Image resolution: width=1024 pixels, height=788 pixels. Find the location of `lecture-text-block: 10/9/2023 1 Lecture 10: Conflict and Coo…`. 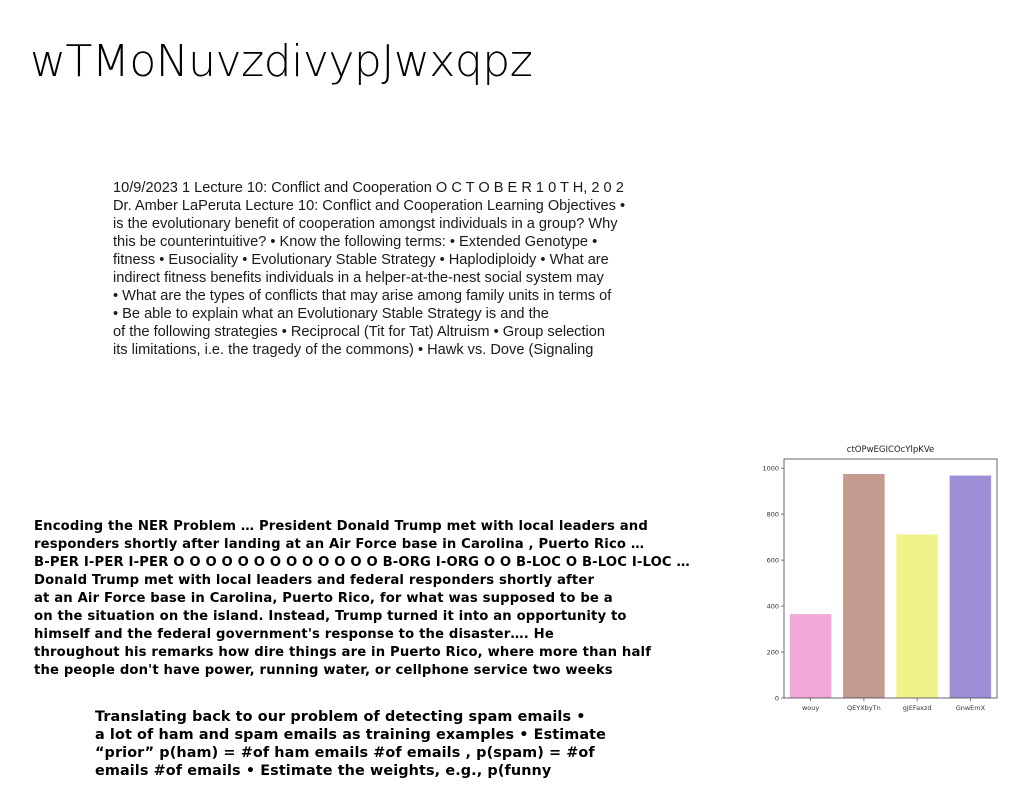

lecture-text-block: 10/9/2023 1 Lecture 10: Conflict and Coo… is located at coordinates (369, 269).